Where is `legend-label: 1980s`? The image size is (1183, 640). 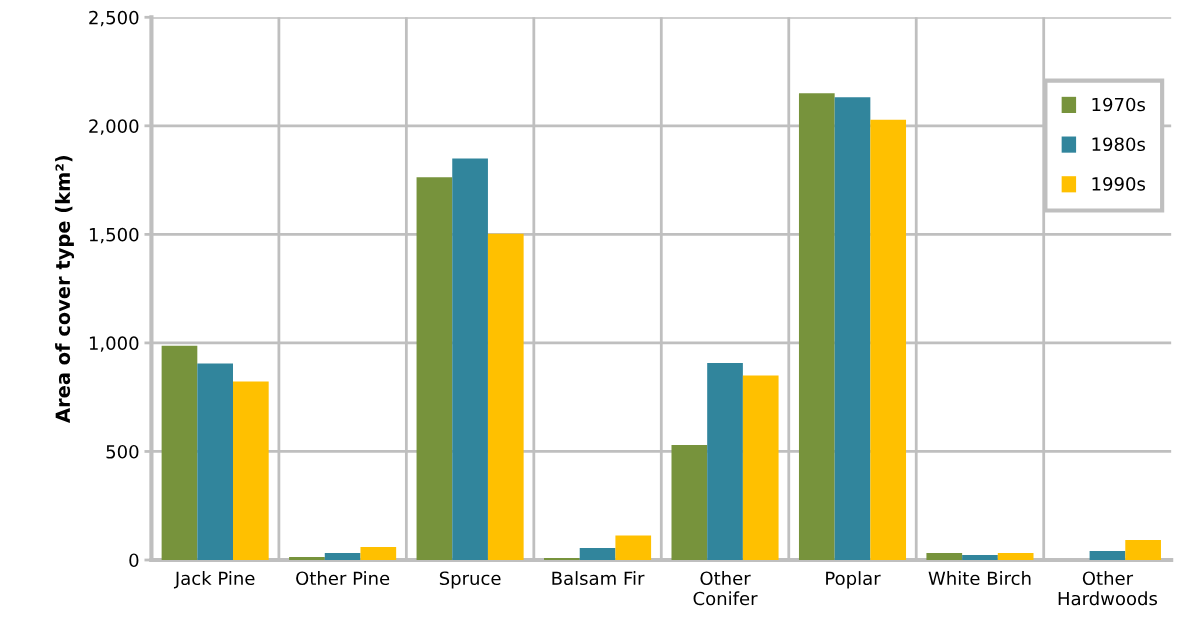 legend-label: 1980s is located at coordinates (1119, 144).